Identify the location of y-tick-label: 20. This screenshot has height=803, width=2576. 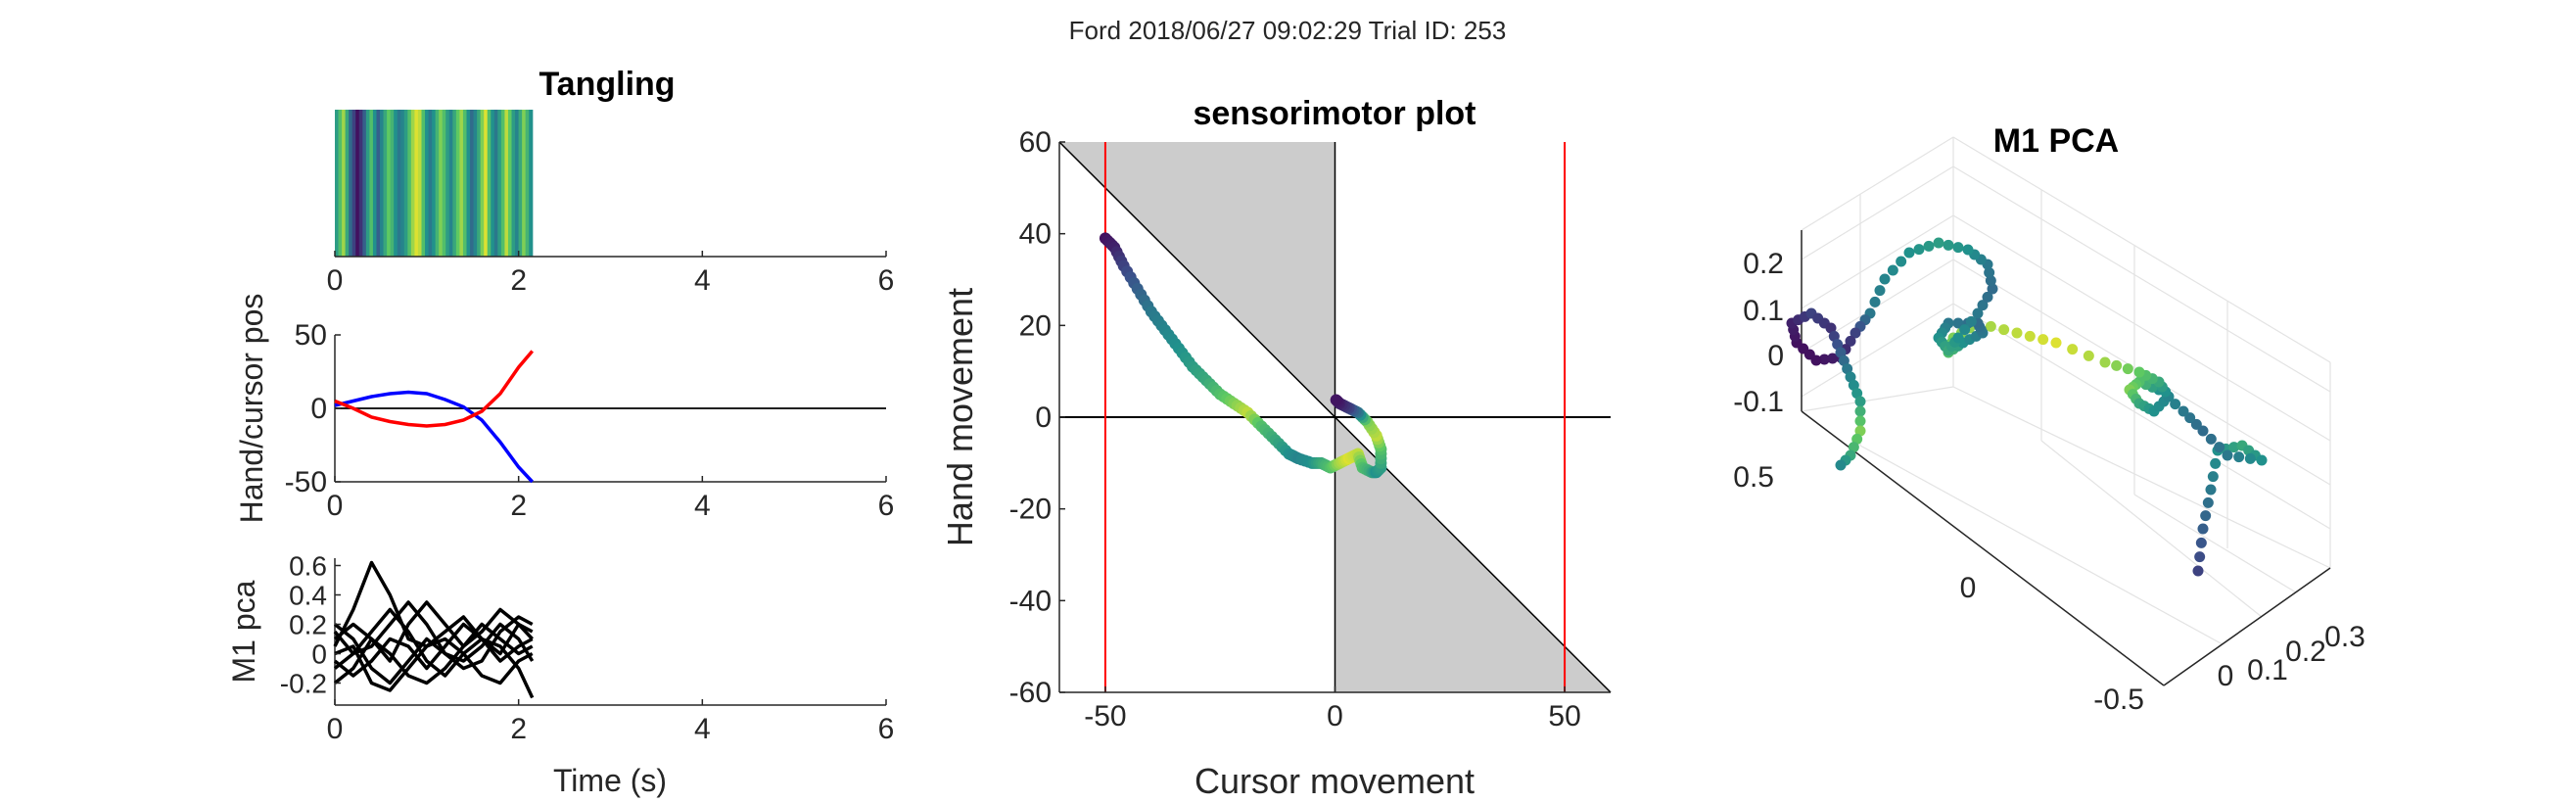
(1035, 325).